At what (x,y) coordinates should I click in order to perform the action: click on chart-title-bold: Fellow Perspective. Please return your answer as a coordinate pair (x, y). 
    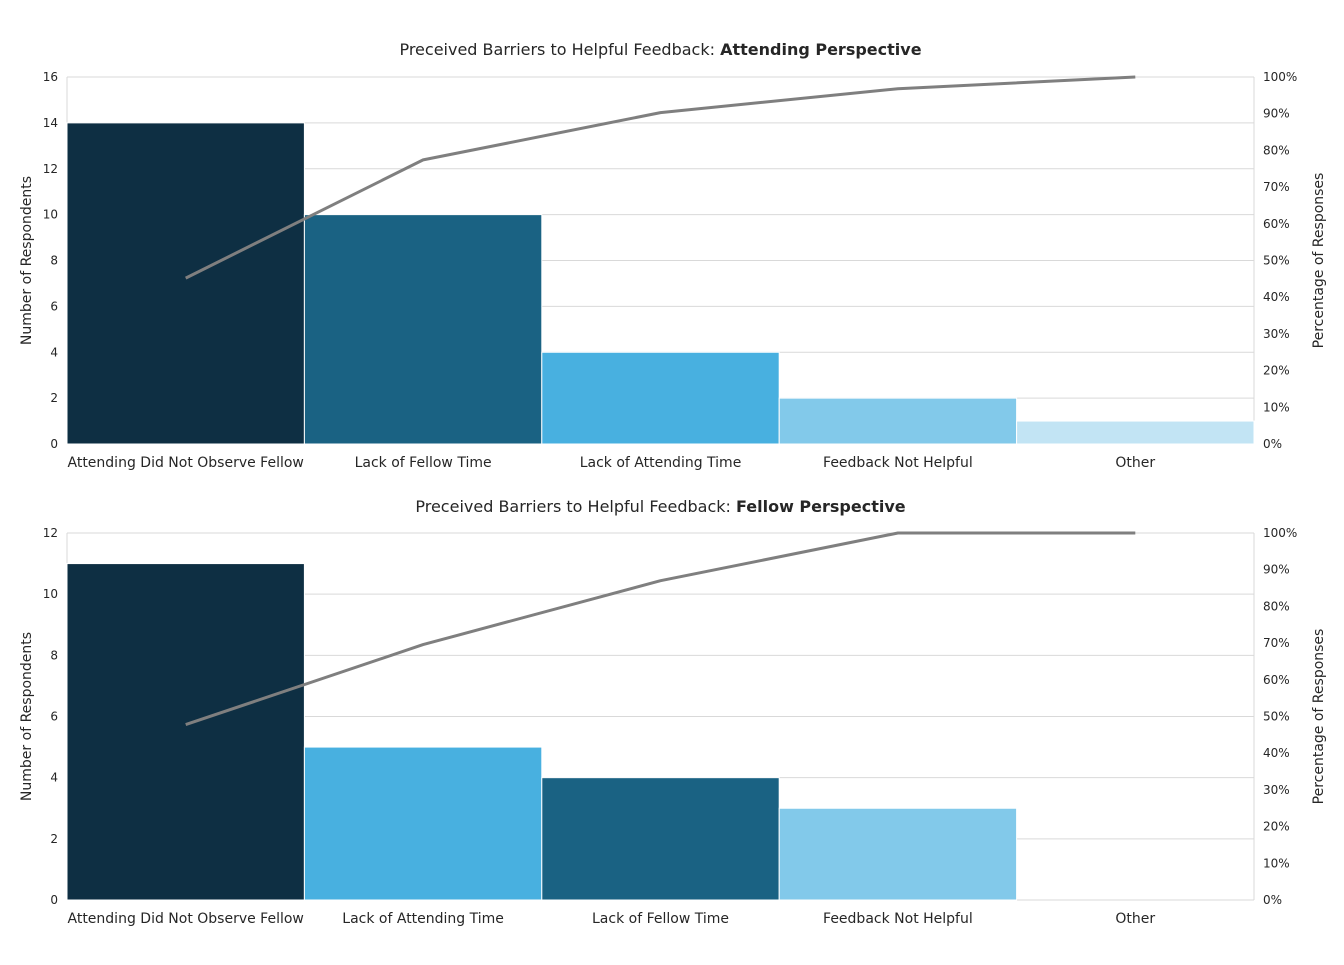
    Looking at the image, I should click on (821, 506).